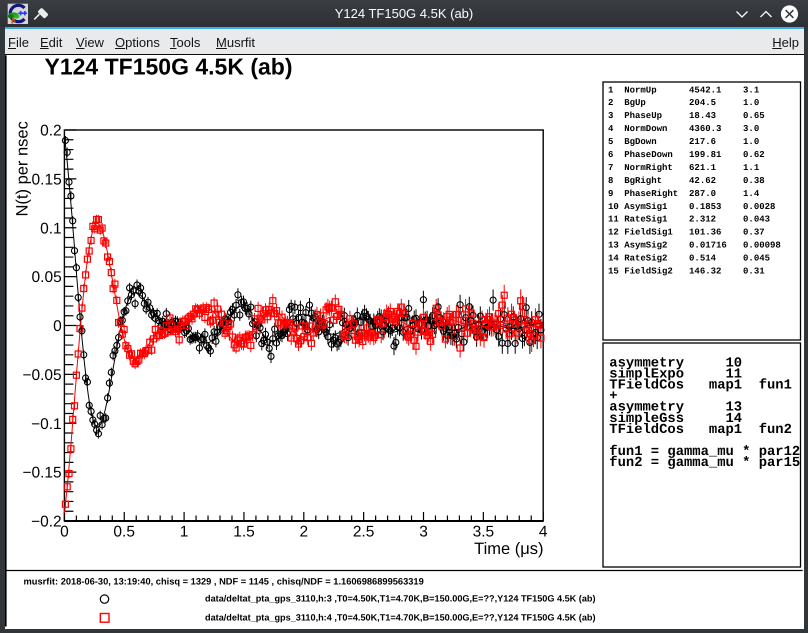 This screenshot has width=808, height=633. Describe the element at coordinates (684, 194) in the screenshot. I see `svg-text: 9 PhaseRight 287.0 1.4` at that location.